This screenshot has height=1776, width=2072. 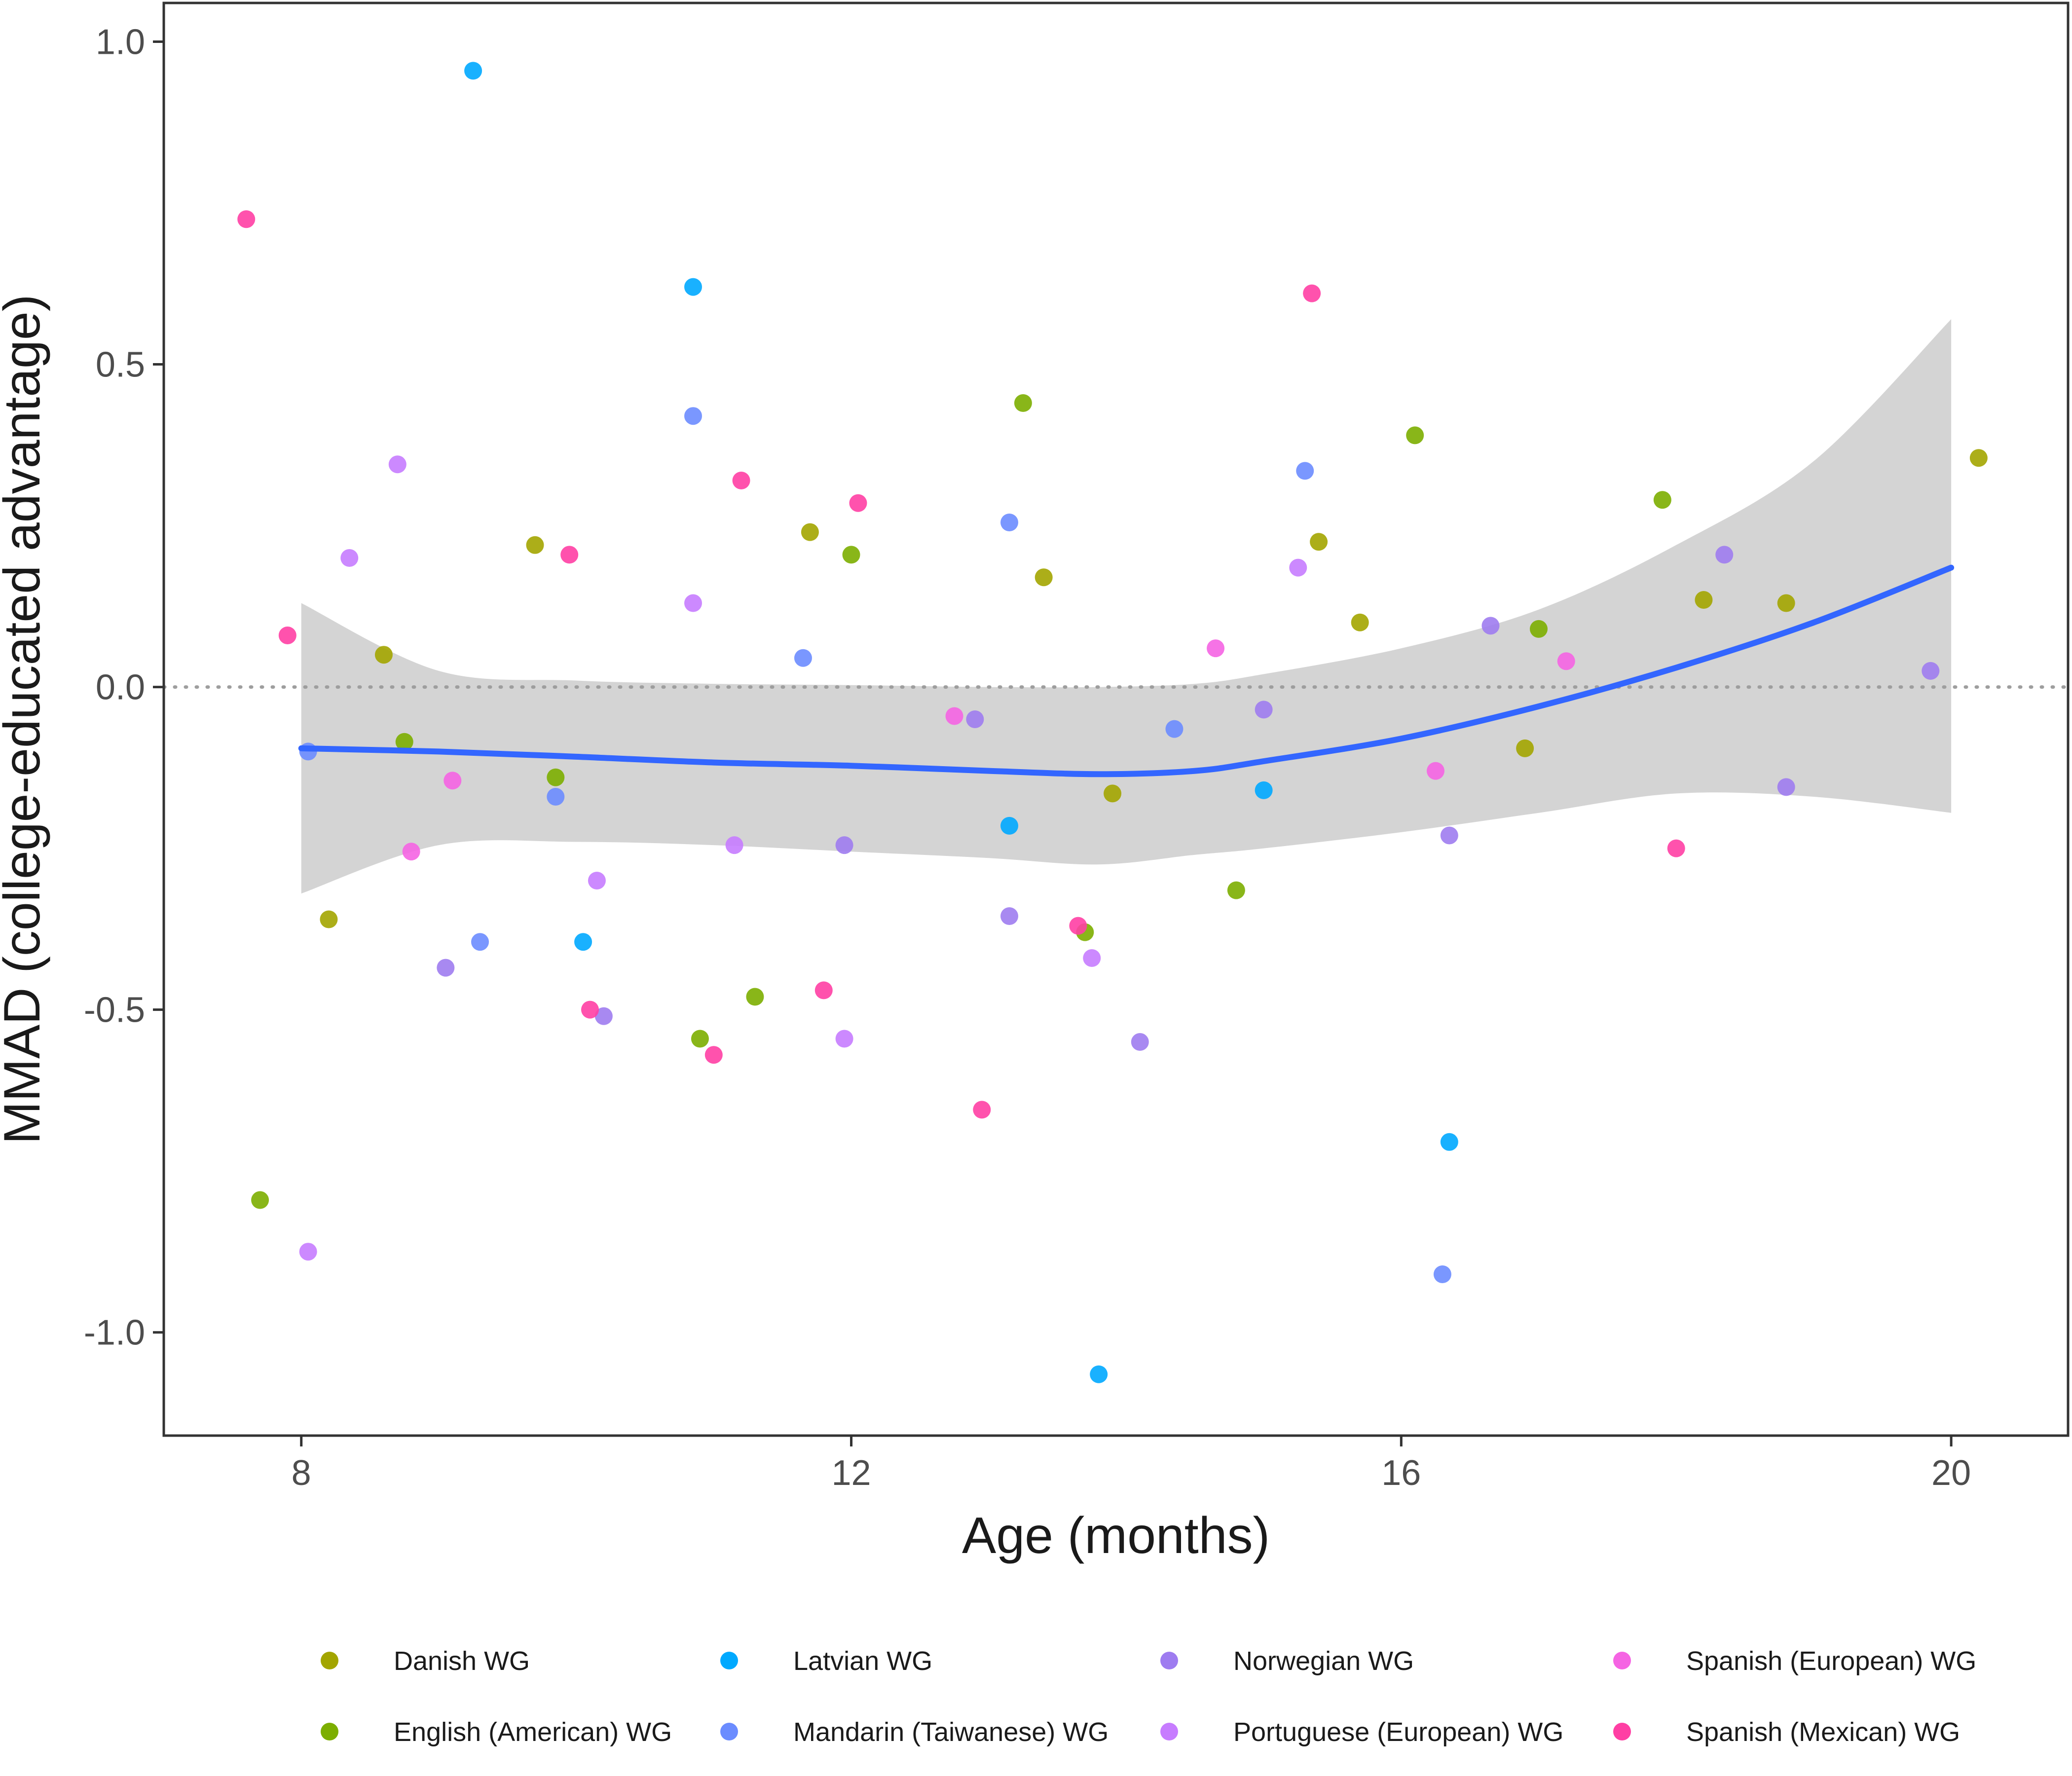 What do you see at coordinates (301, 1473) in the screenshot?
I see `x-tick-label: 8` at bounding box center [301, 1473].